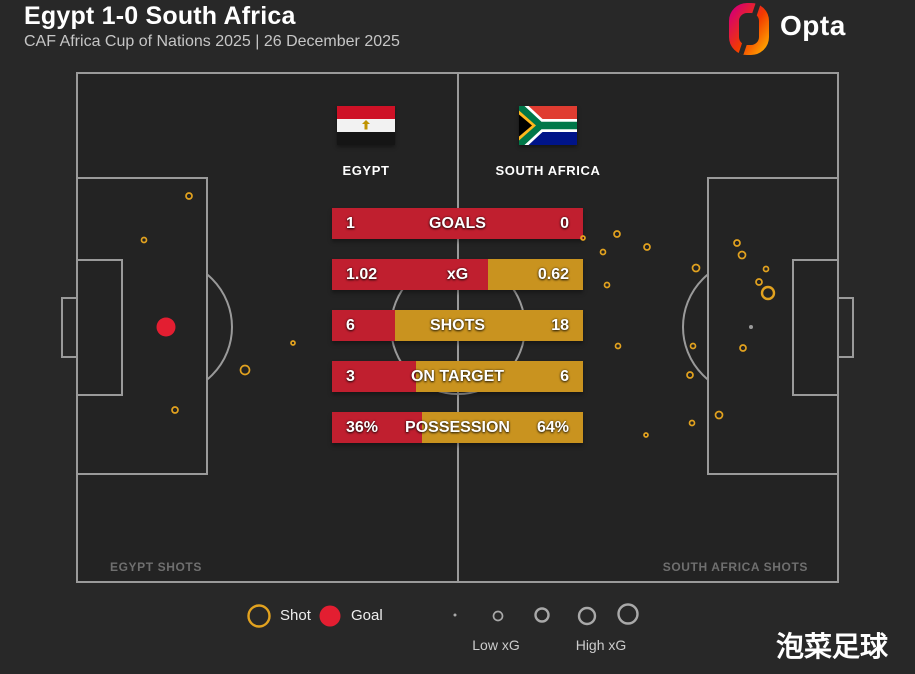  I want to click on stat-label: xG, so click(457, 274).